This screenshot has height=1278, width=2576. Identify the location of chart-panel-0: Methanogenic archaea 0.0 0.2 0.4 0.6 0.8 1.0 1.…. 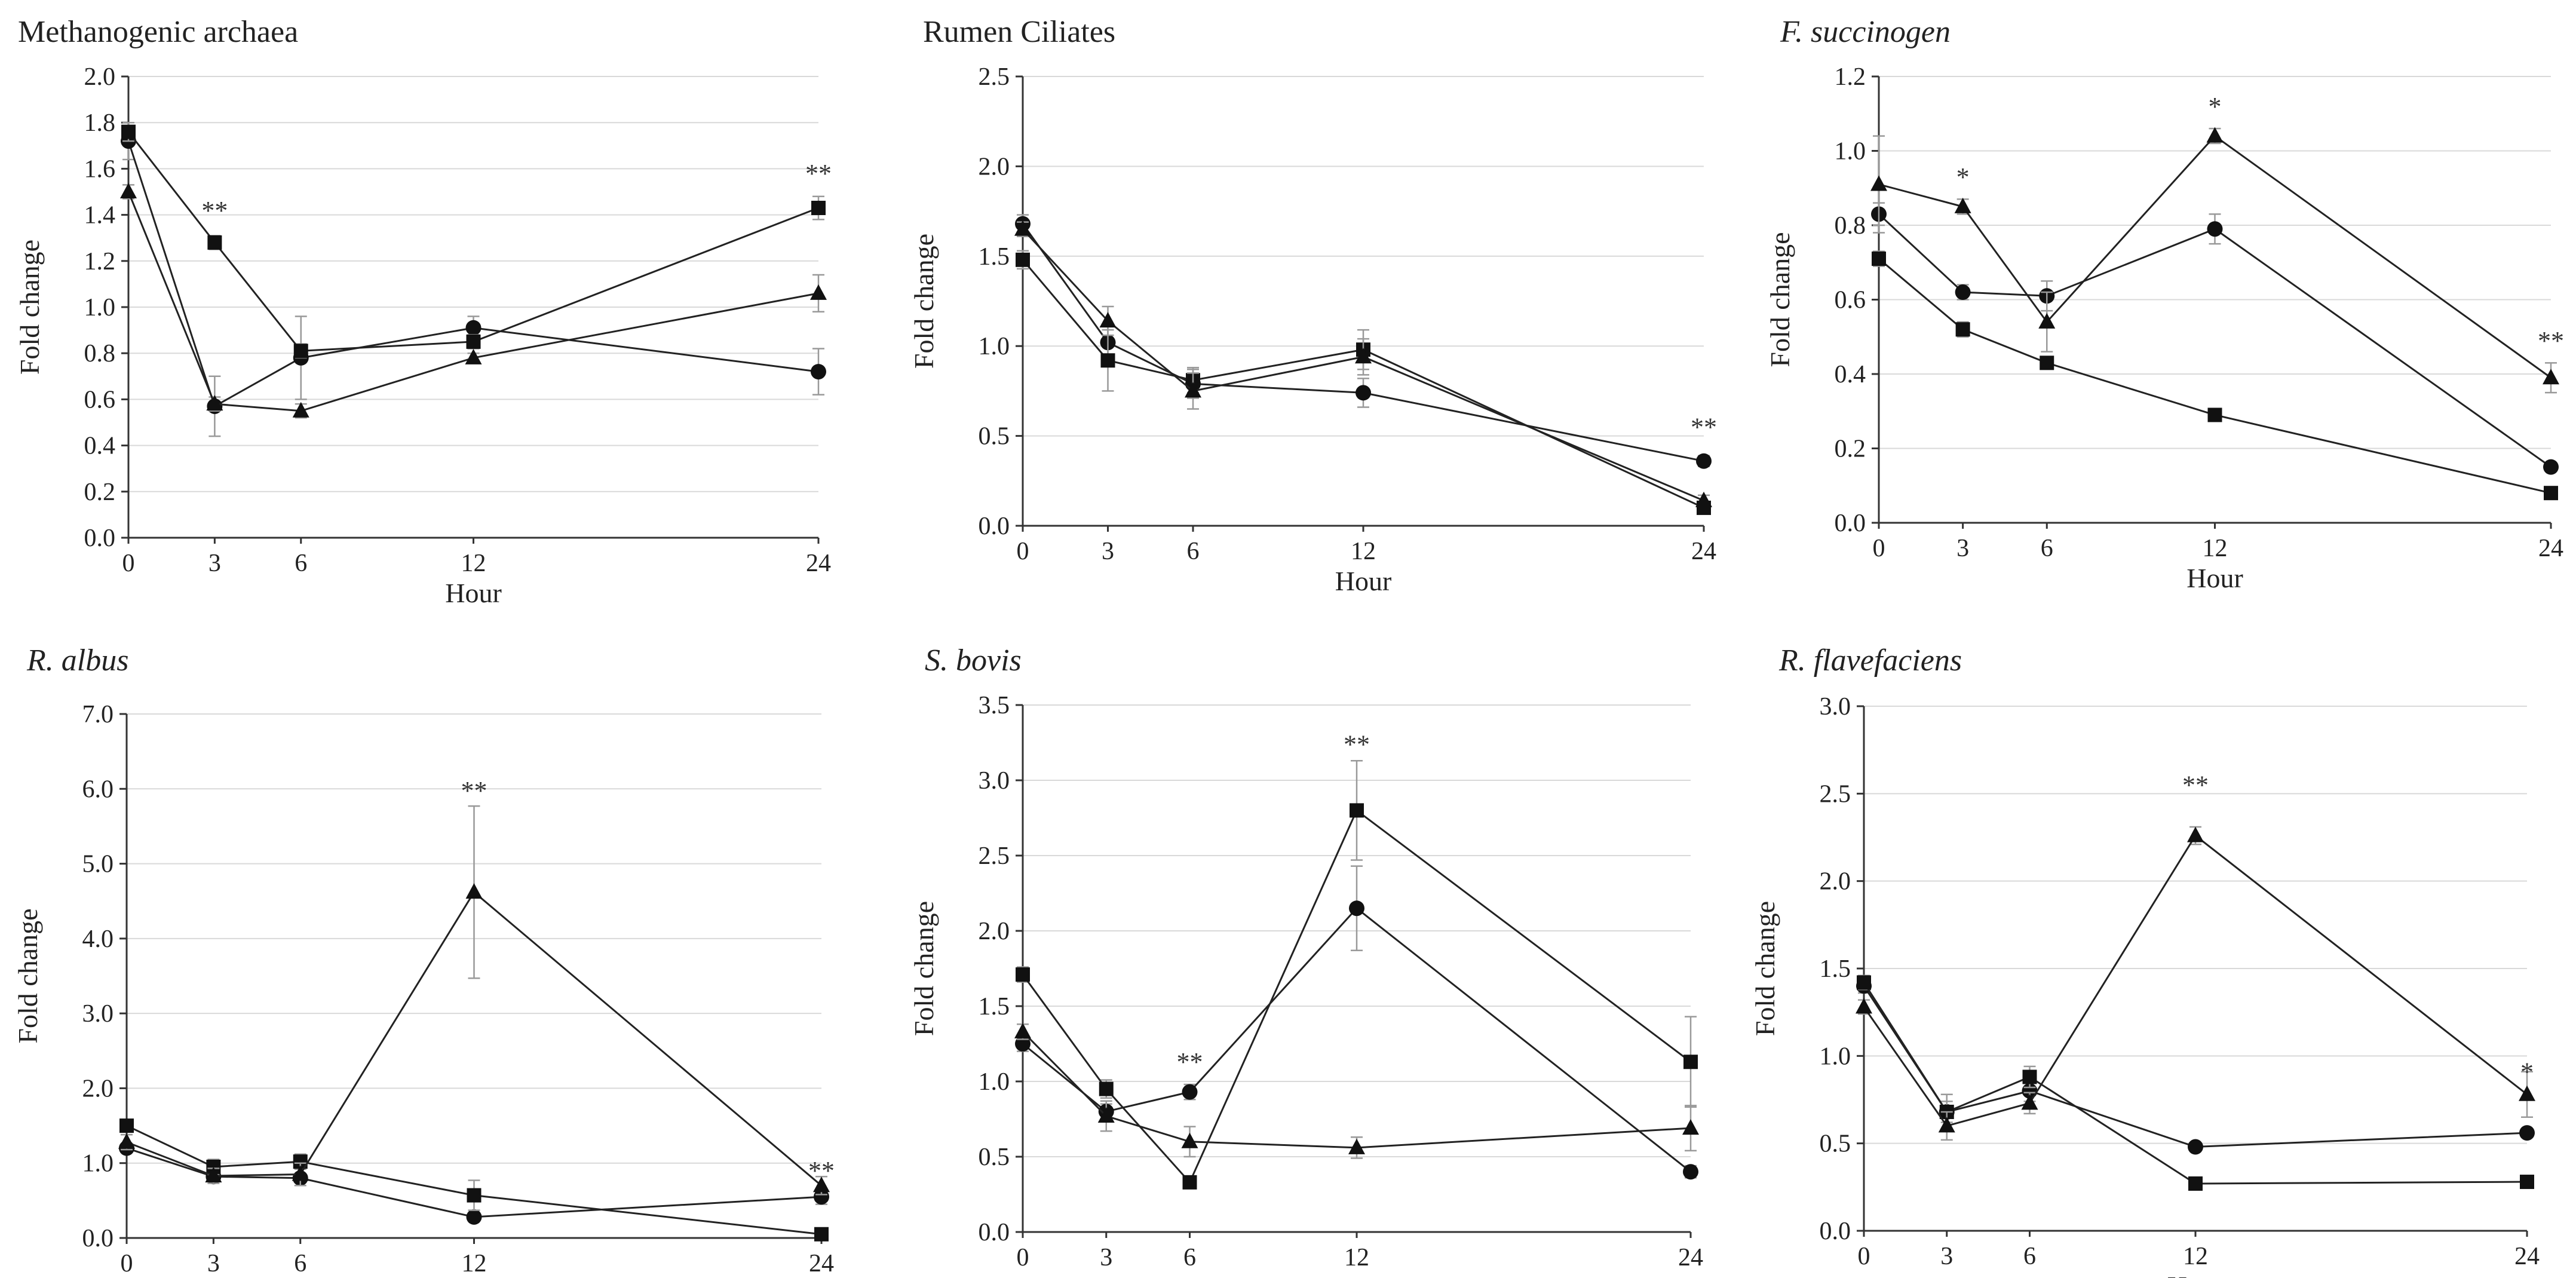
(423, 311).